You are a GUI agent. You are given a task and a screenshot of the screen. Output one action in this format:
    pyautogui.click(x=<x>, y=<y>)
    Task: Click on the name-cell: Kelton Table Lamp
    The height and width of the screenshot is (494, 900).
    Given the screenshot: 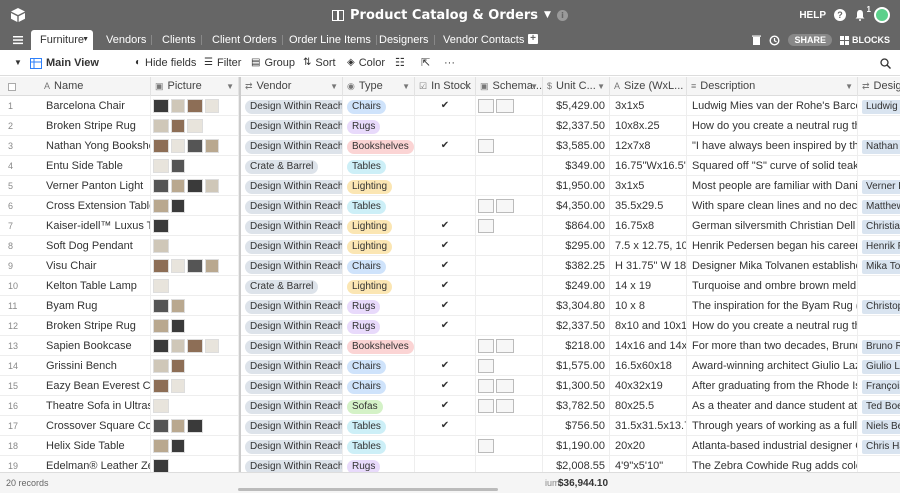 What is the action you would take?
    pyautogui.click(x=95, y=286)
    